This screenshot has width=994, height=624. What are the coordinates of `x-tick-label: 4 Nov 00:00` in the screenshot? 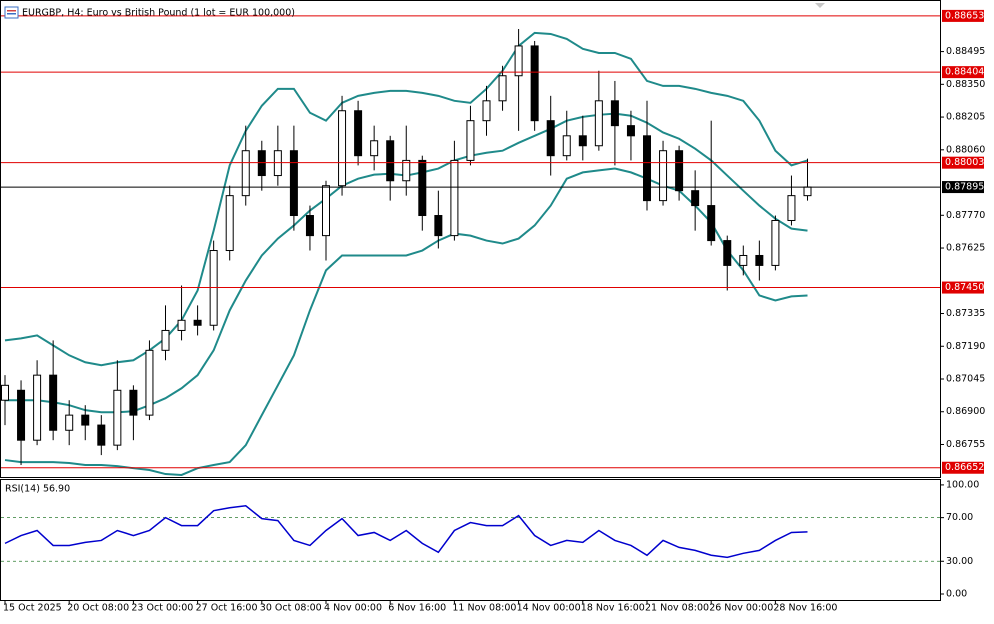 It's located at (353, 608).